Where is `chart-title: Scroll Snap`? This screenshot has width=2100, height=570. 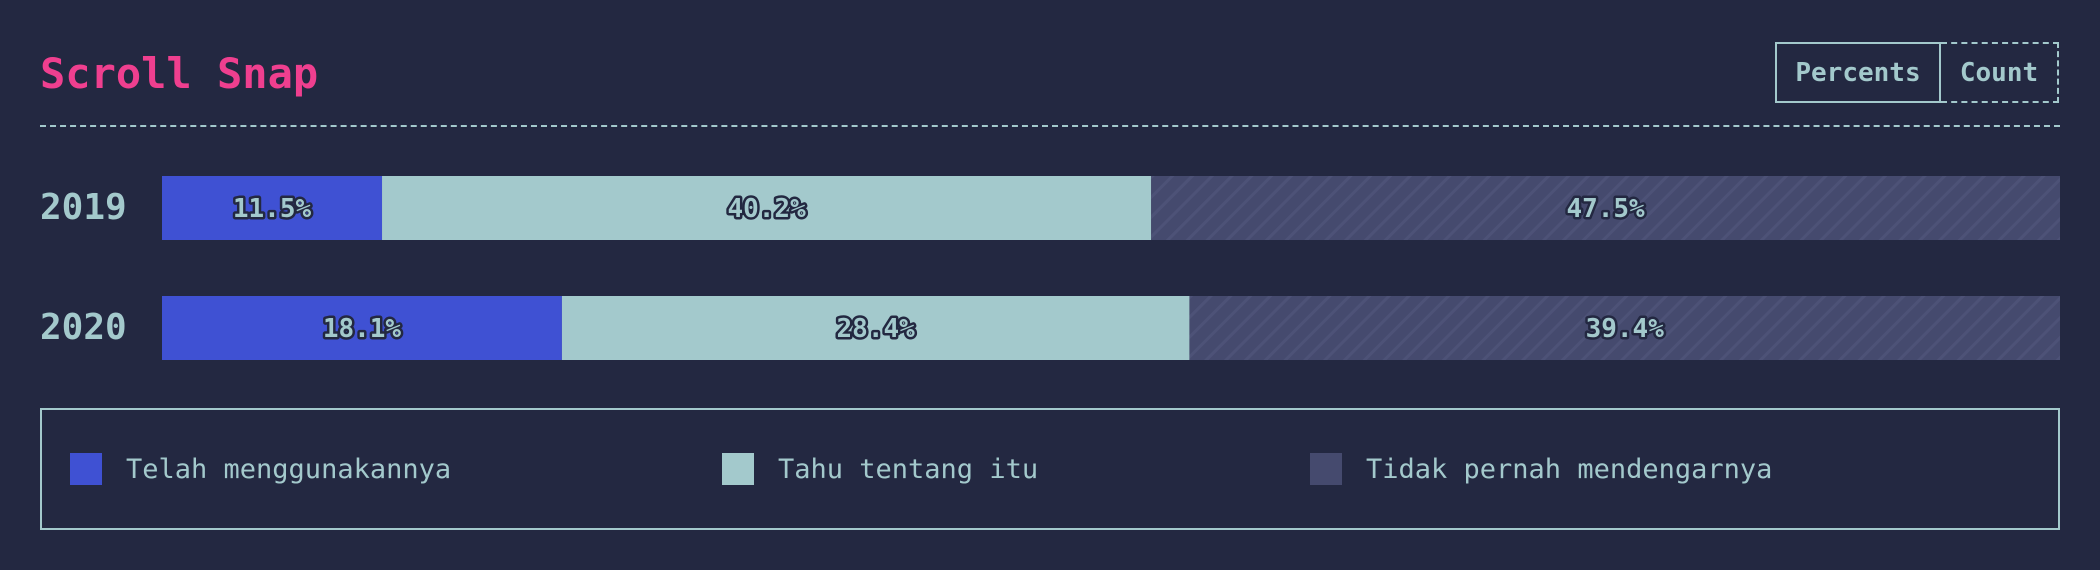
chart-title: Scroll Snap is located at coordinates (179, 73).